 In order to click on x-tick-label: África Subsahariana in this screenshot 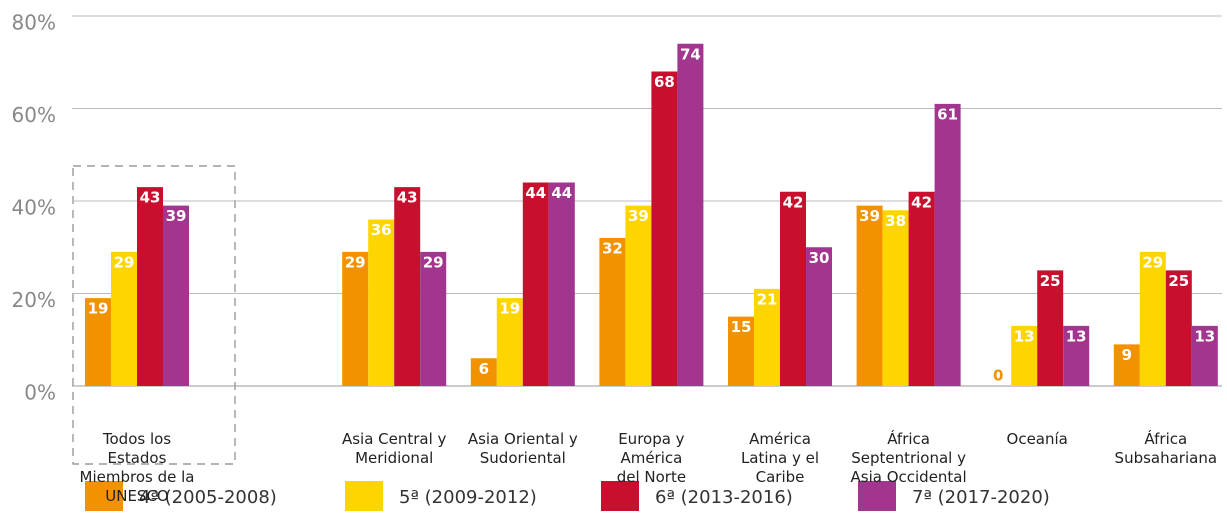, I will do `click(1166, 448)`.